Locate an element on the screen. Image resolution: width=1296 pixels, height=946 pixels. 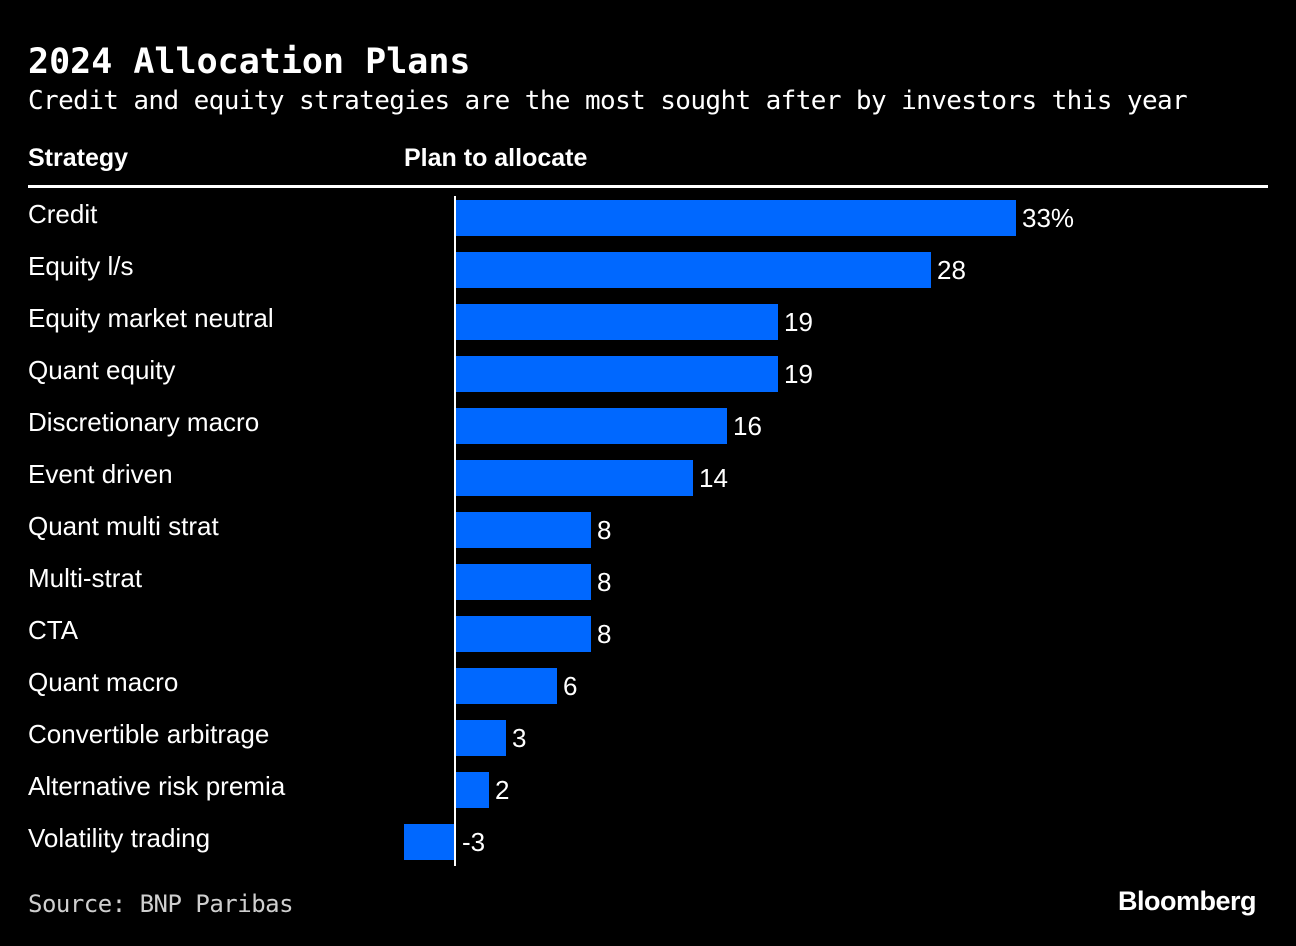
value-label: 6 is located at coordinates (570, 686).